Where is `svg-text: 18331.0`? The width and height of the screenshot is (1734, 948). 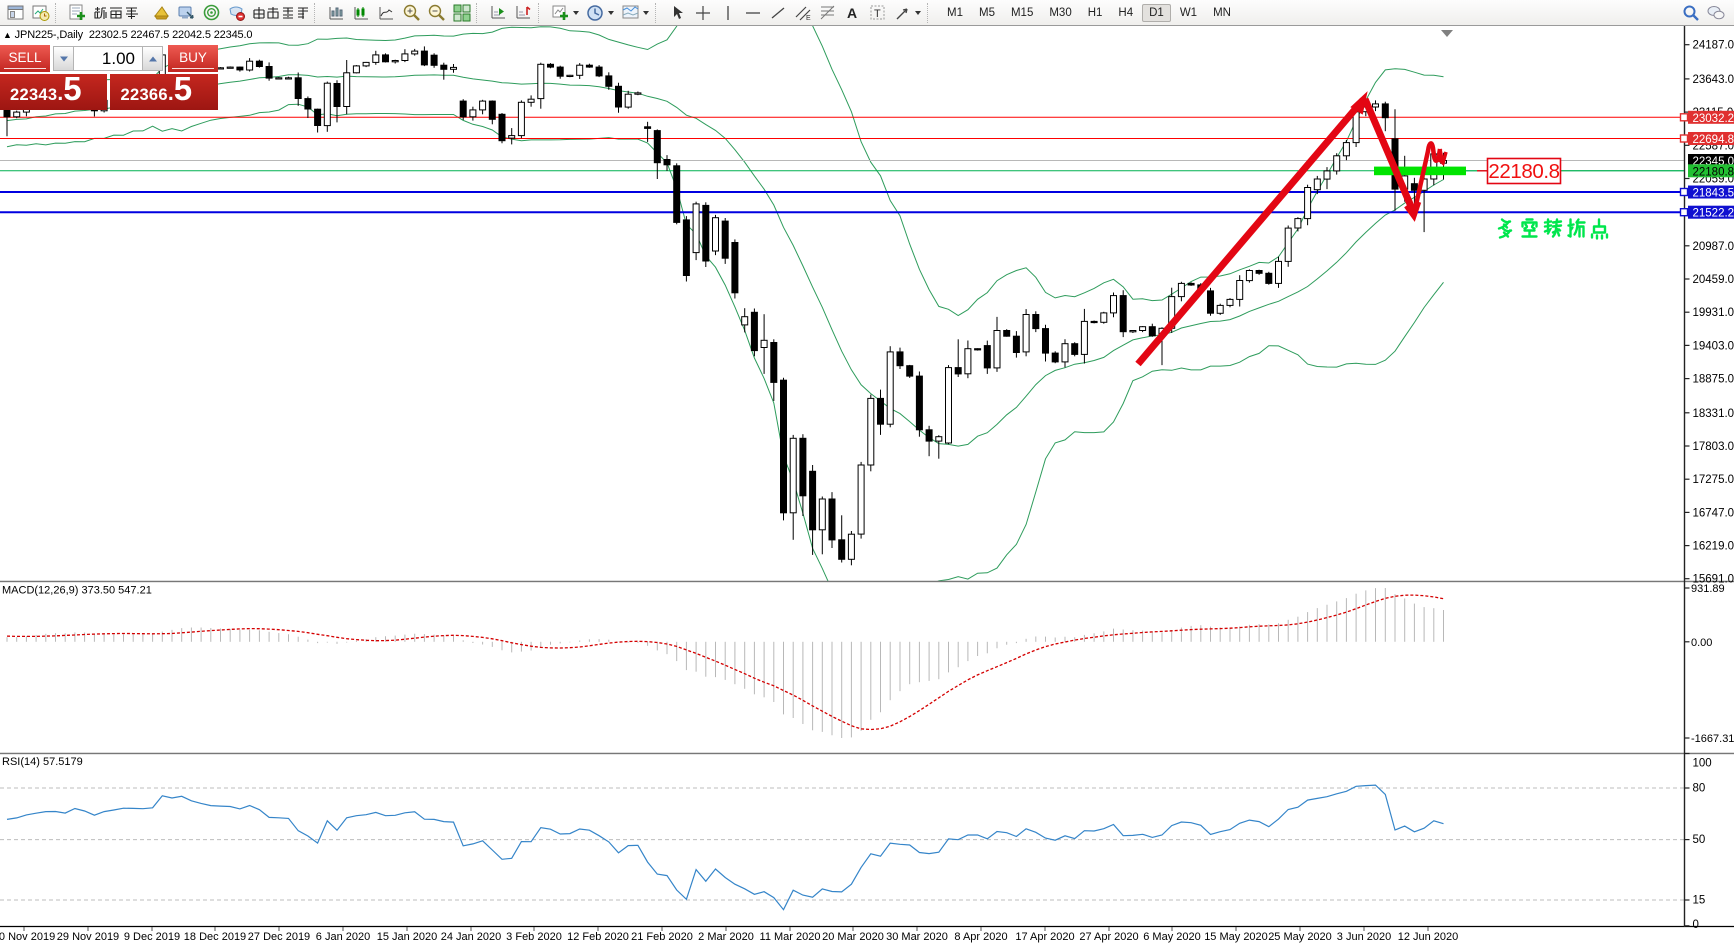 svg-text: 18331.0 is located at coordinates (1713, 414).